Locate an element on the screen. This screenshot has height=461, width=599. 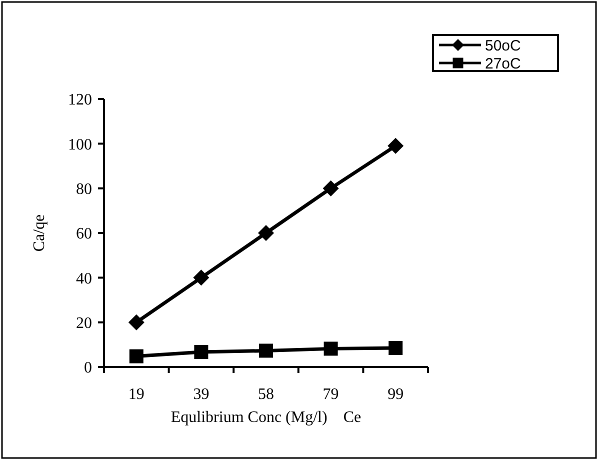
y-tick-label: 40 is located at coordinates (84, 279).